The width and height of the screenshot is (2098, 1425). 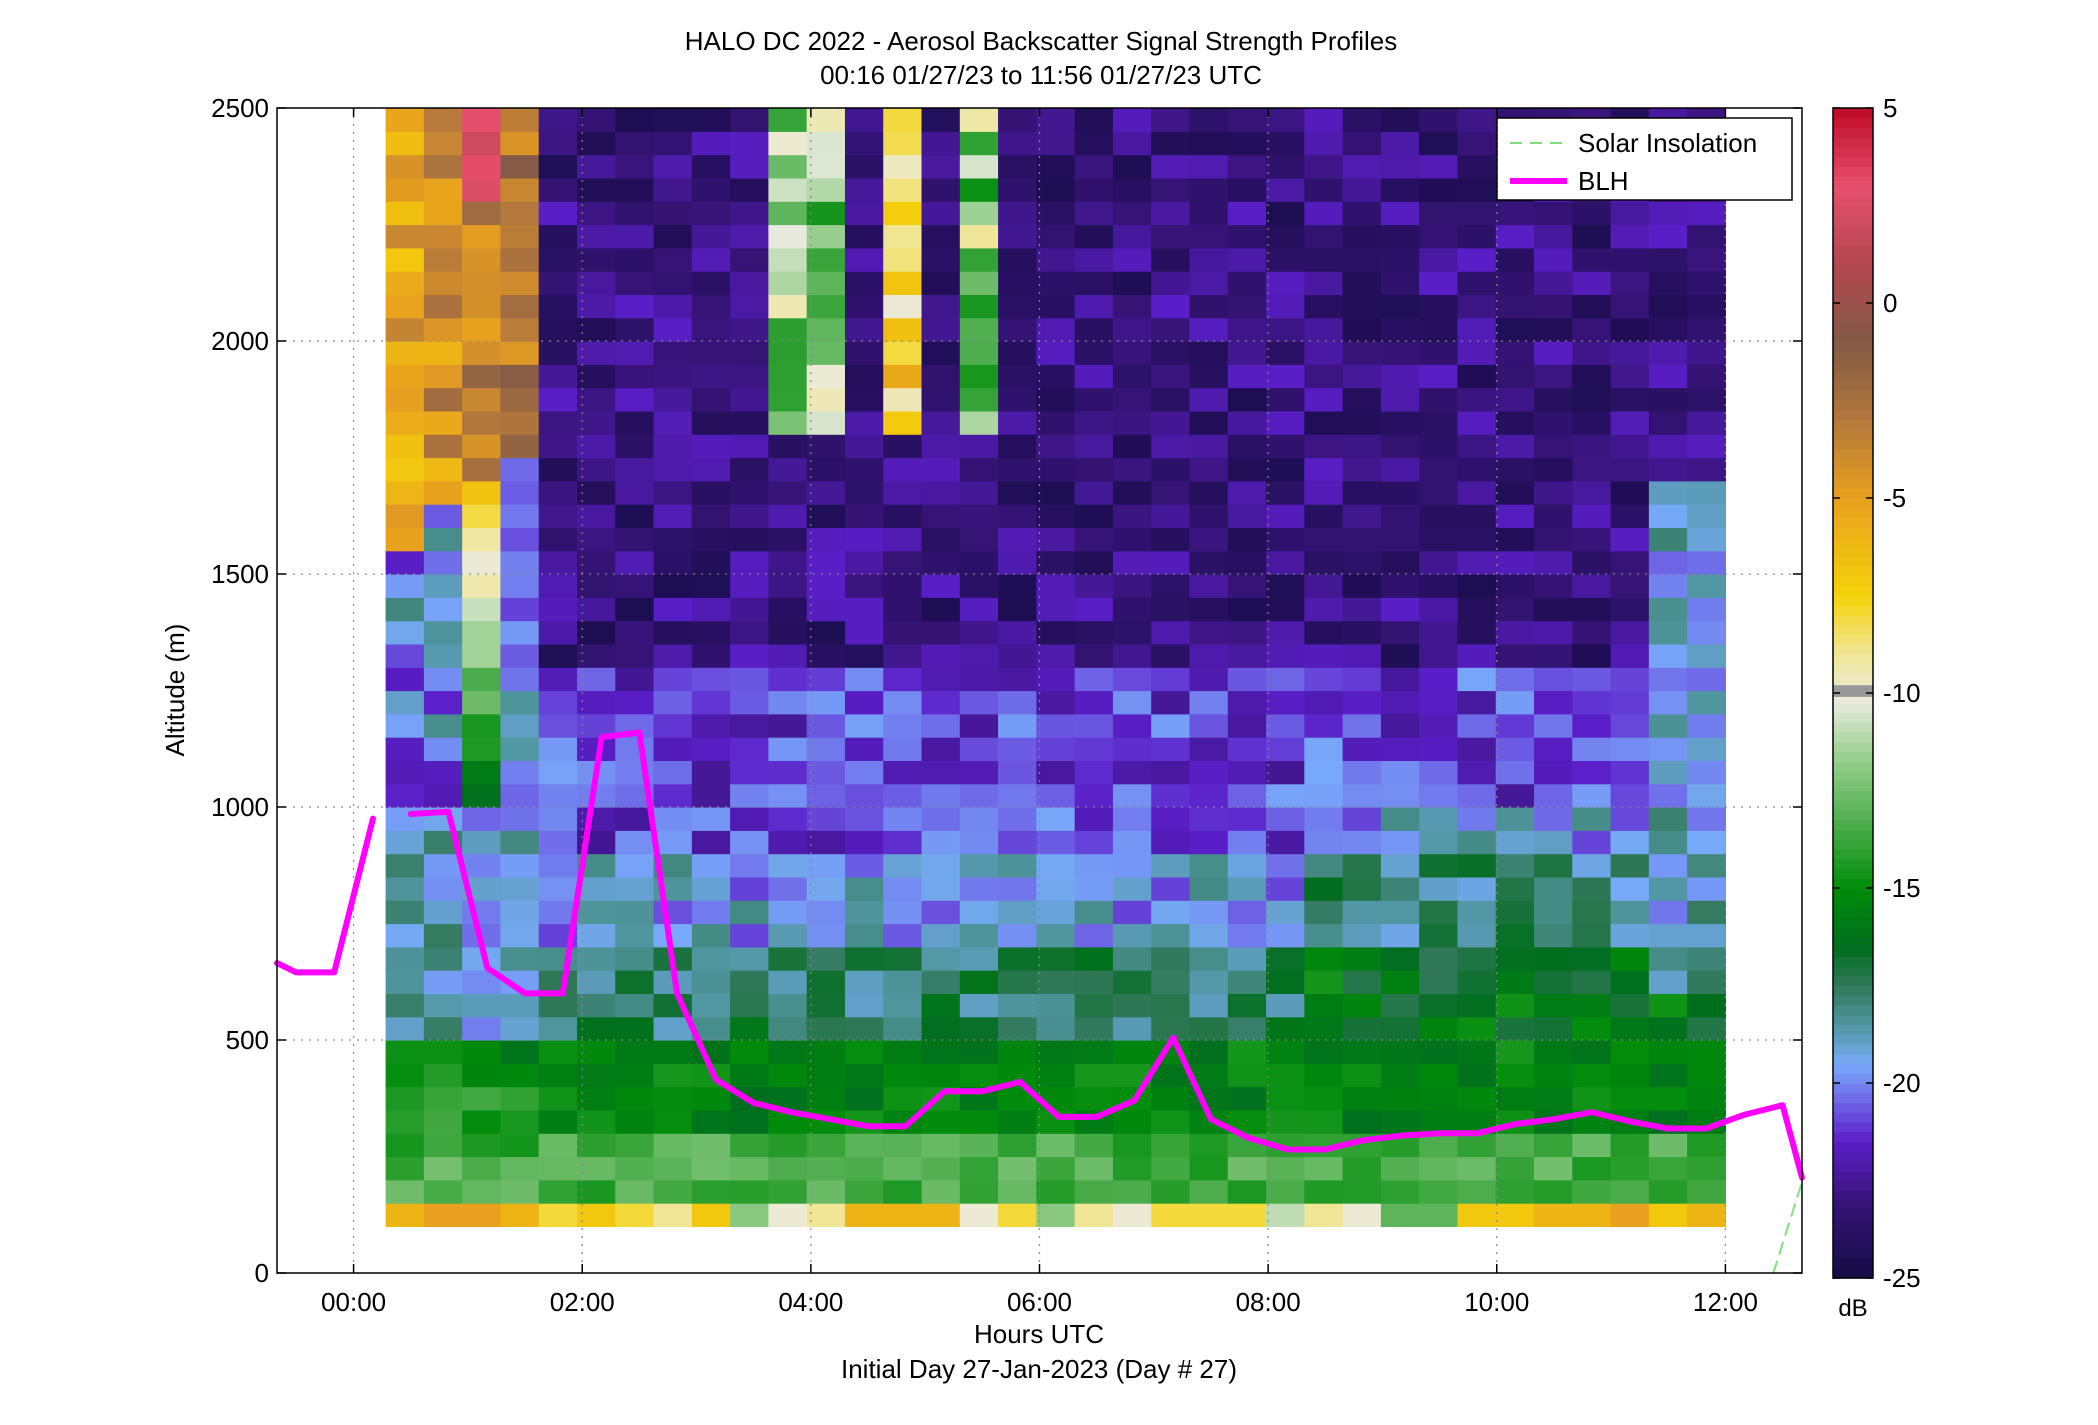 What do you see at coordinates (1853, 693) in the screenshot?
I see `colorbar-gradient` at bounding box center [1853, 693].